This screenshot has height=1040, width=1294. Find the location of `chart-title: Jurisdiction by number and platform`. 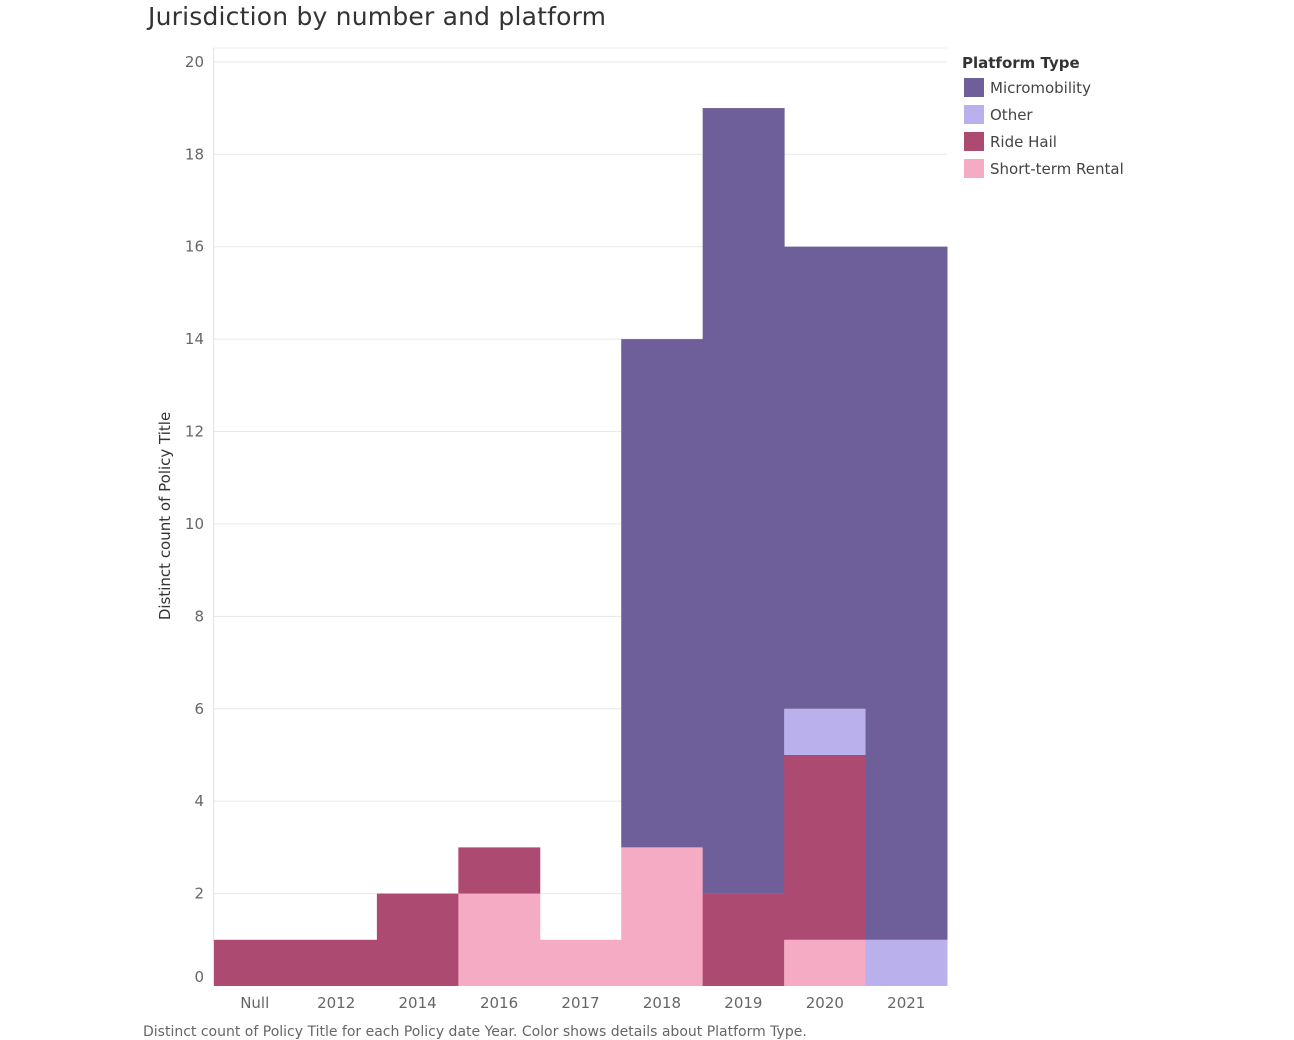

chart-title: Jurisdiction by number and platform is located at coordinates (377, 16).